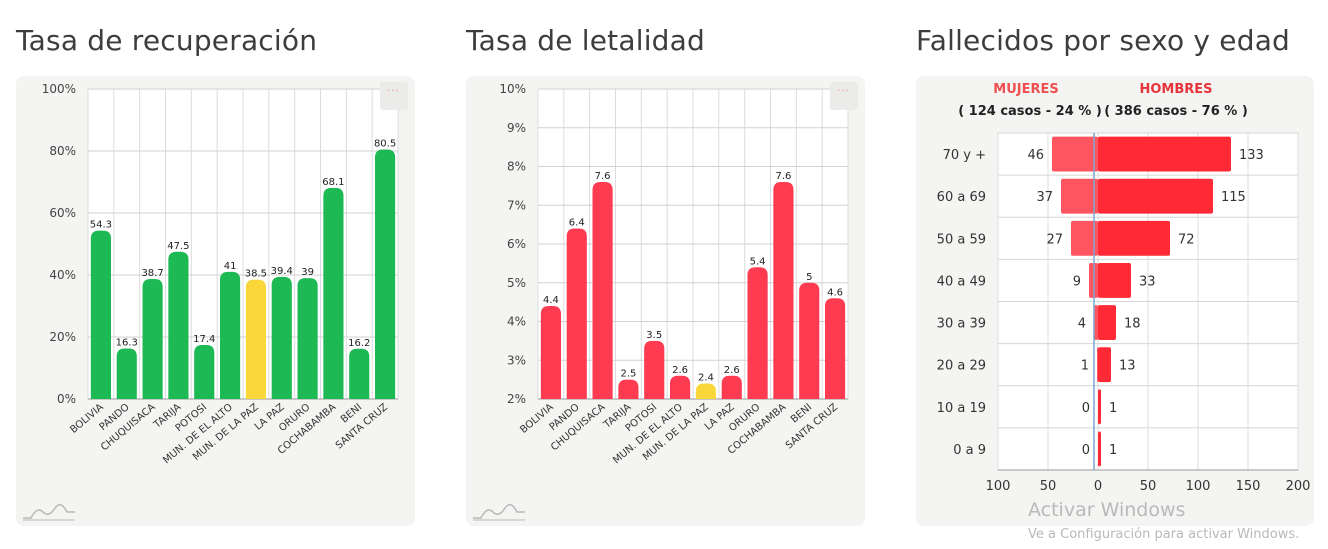  What do you see at coordinates (1298, 486) in the screenshot?
I see `x-tick-label: 200` at bounding box center [1298, 486].